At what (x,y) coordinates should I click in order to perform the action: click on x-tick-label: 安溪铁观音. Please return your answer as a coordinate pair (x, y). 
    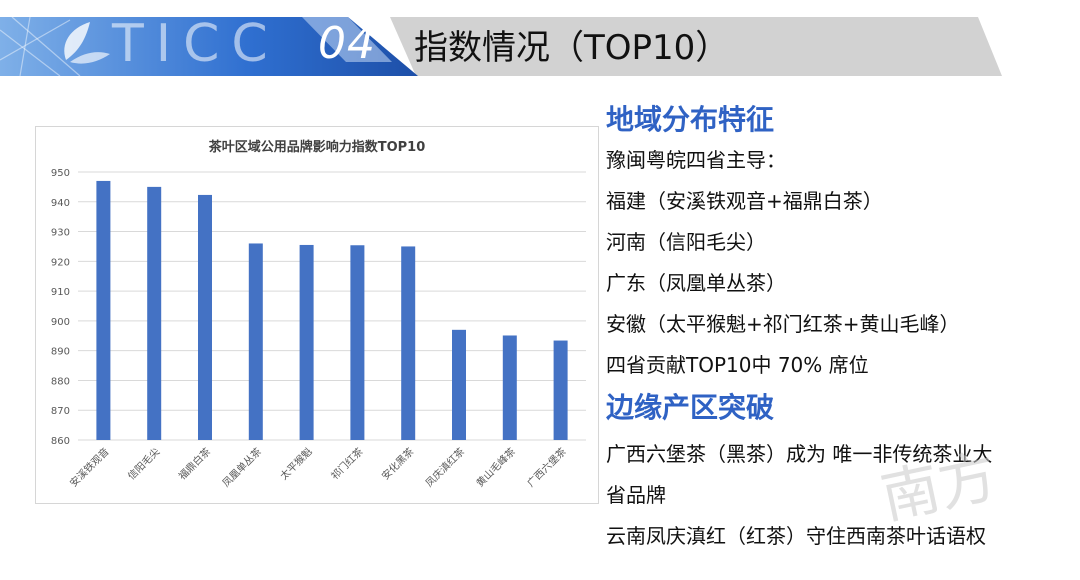
    Looking at the image, I should click on (89, 467).